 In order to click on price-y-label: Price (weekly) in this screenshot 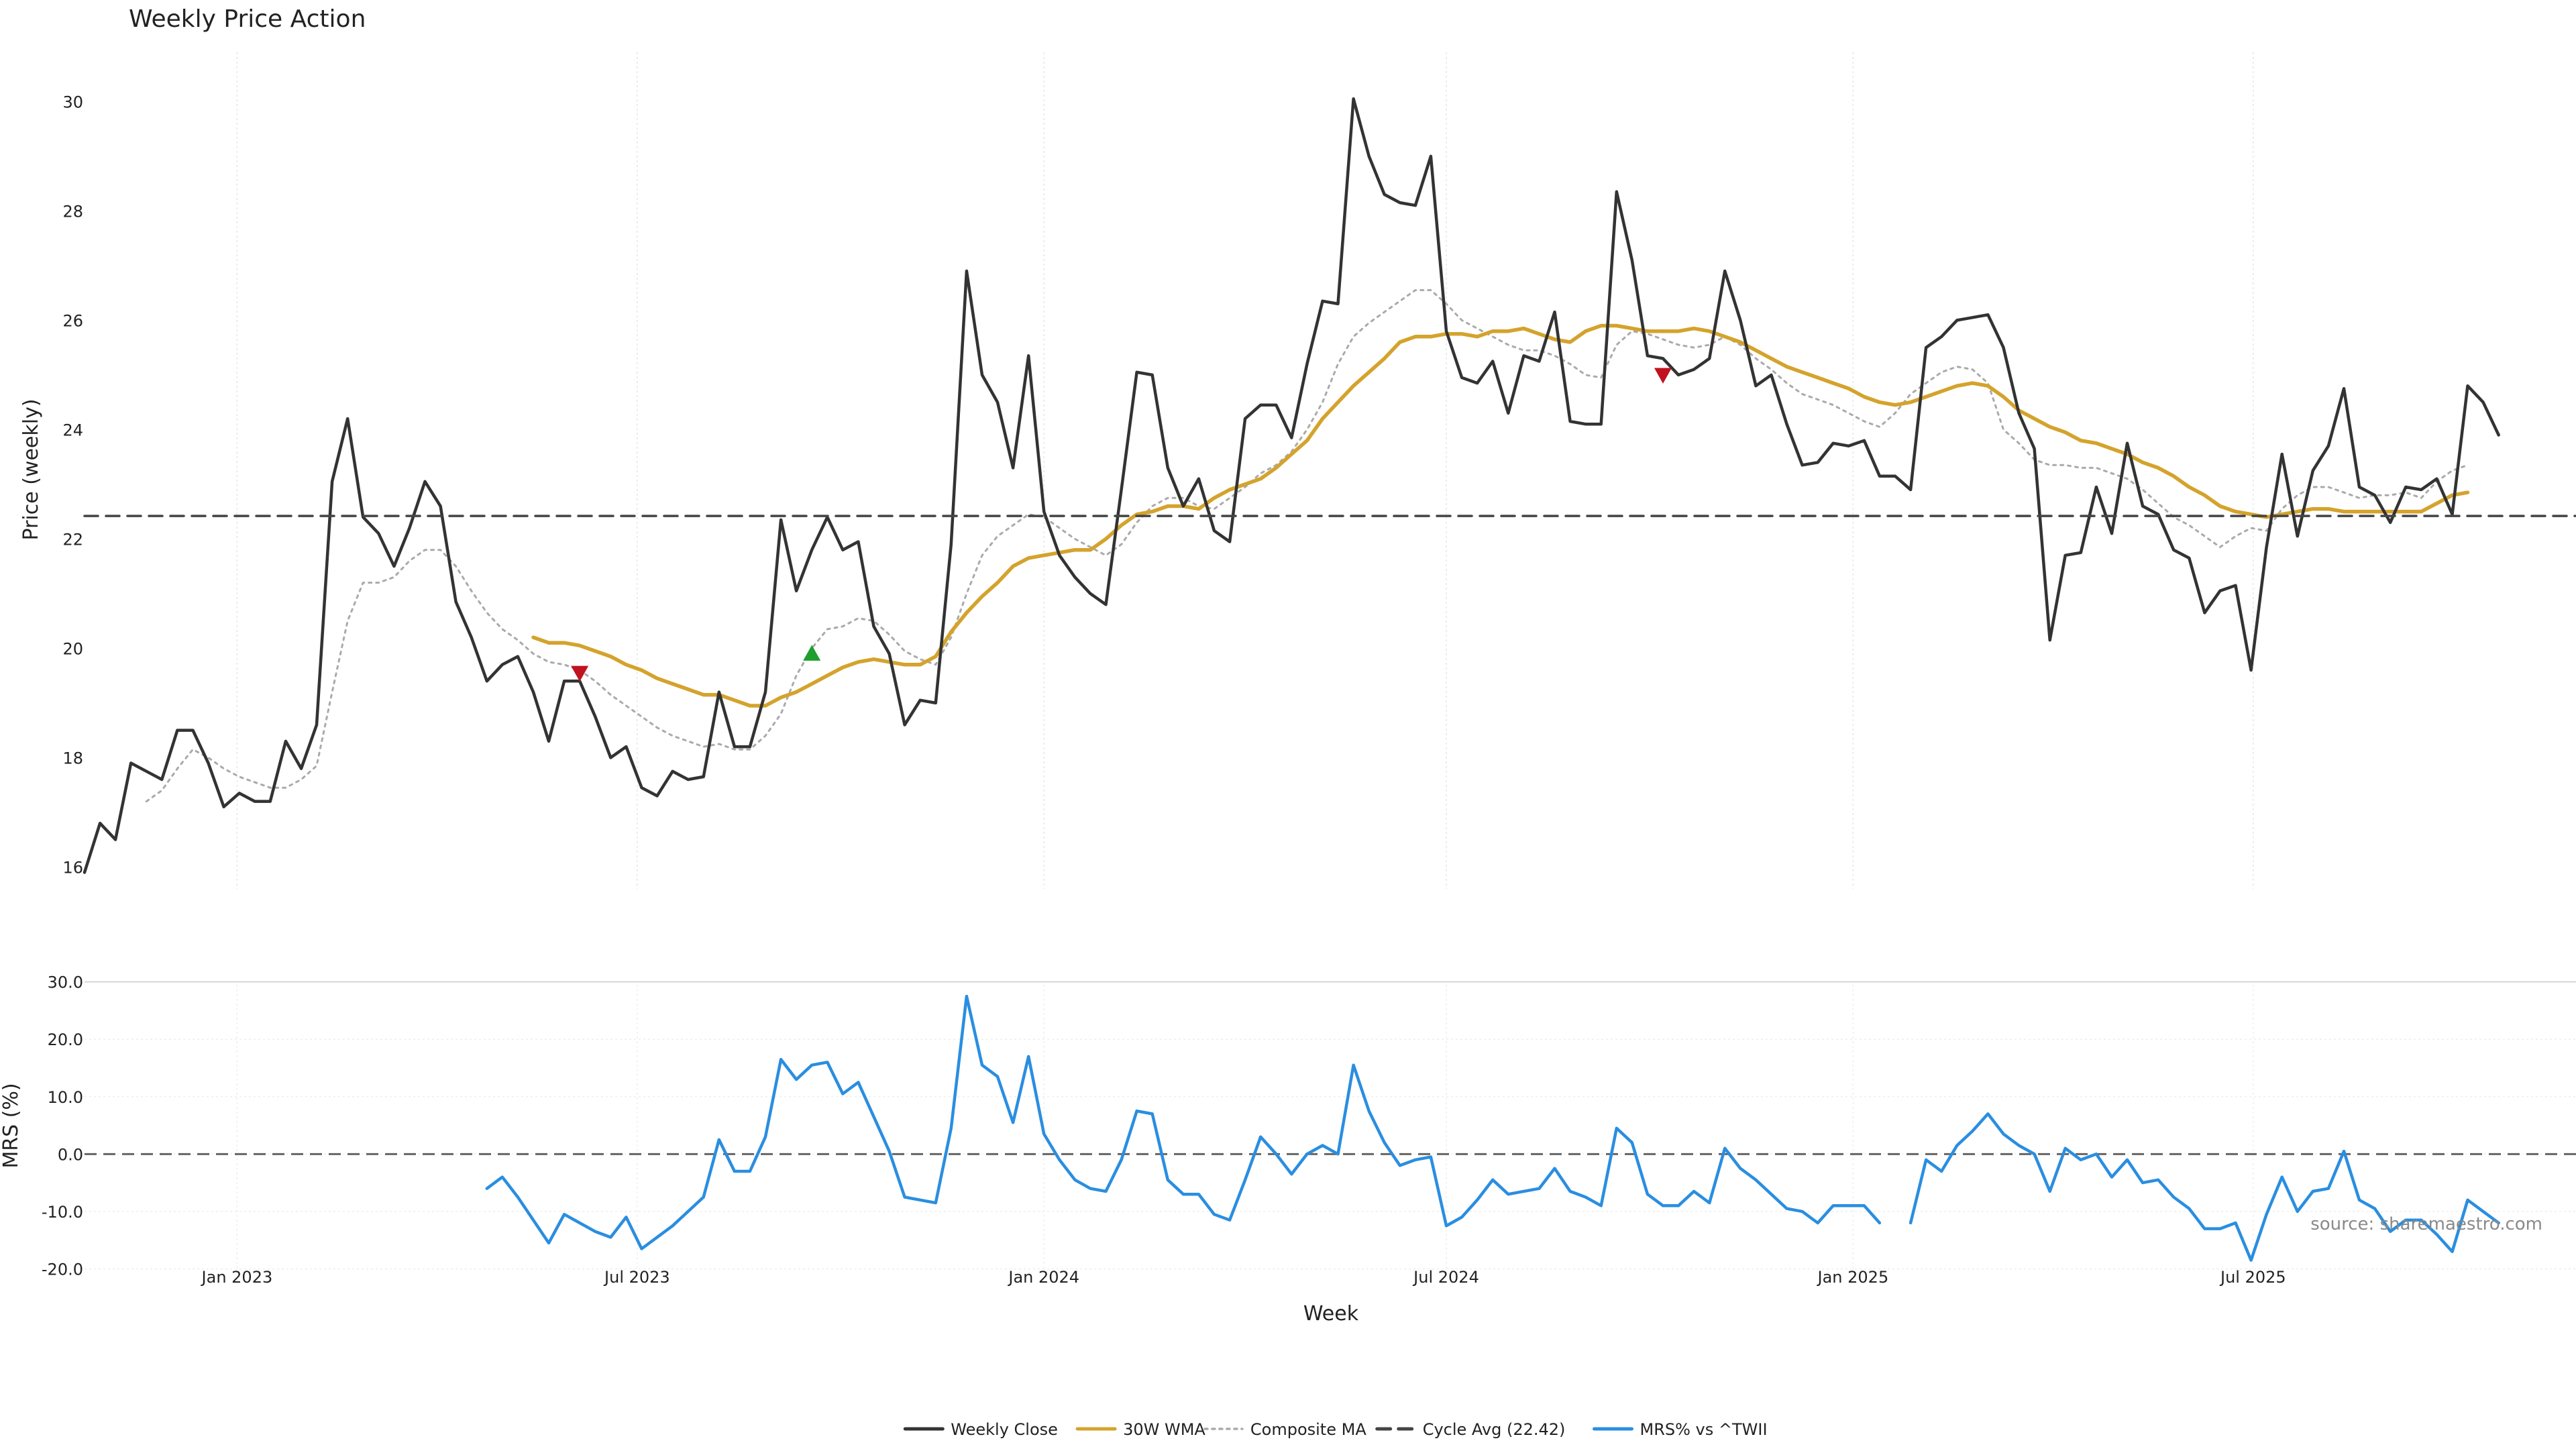, I will do `click(31, 469)`.